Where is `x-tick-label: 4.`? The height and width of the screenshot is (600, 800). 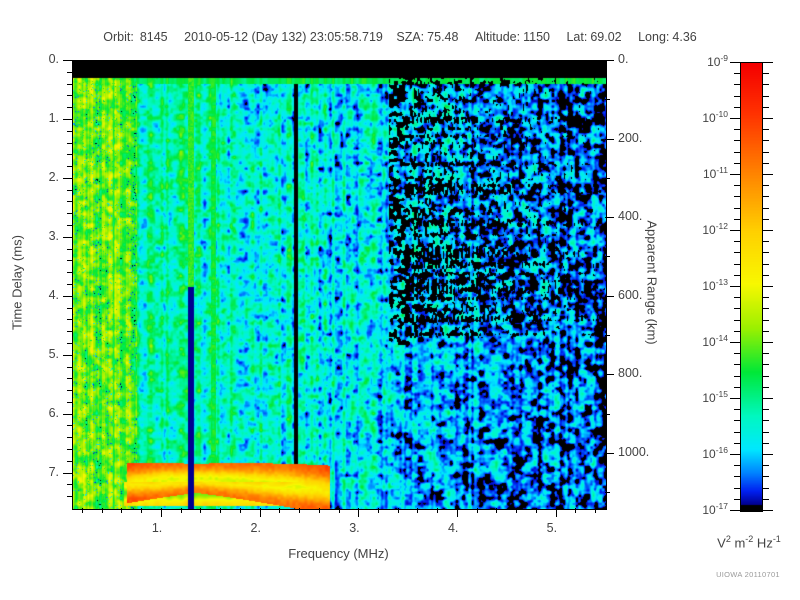
x-tick-label: 4. is located at coordinates (453, 528).